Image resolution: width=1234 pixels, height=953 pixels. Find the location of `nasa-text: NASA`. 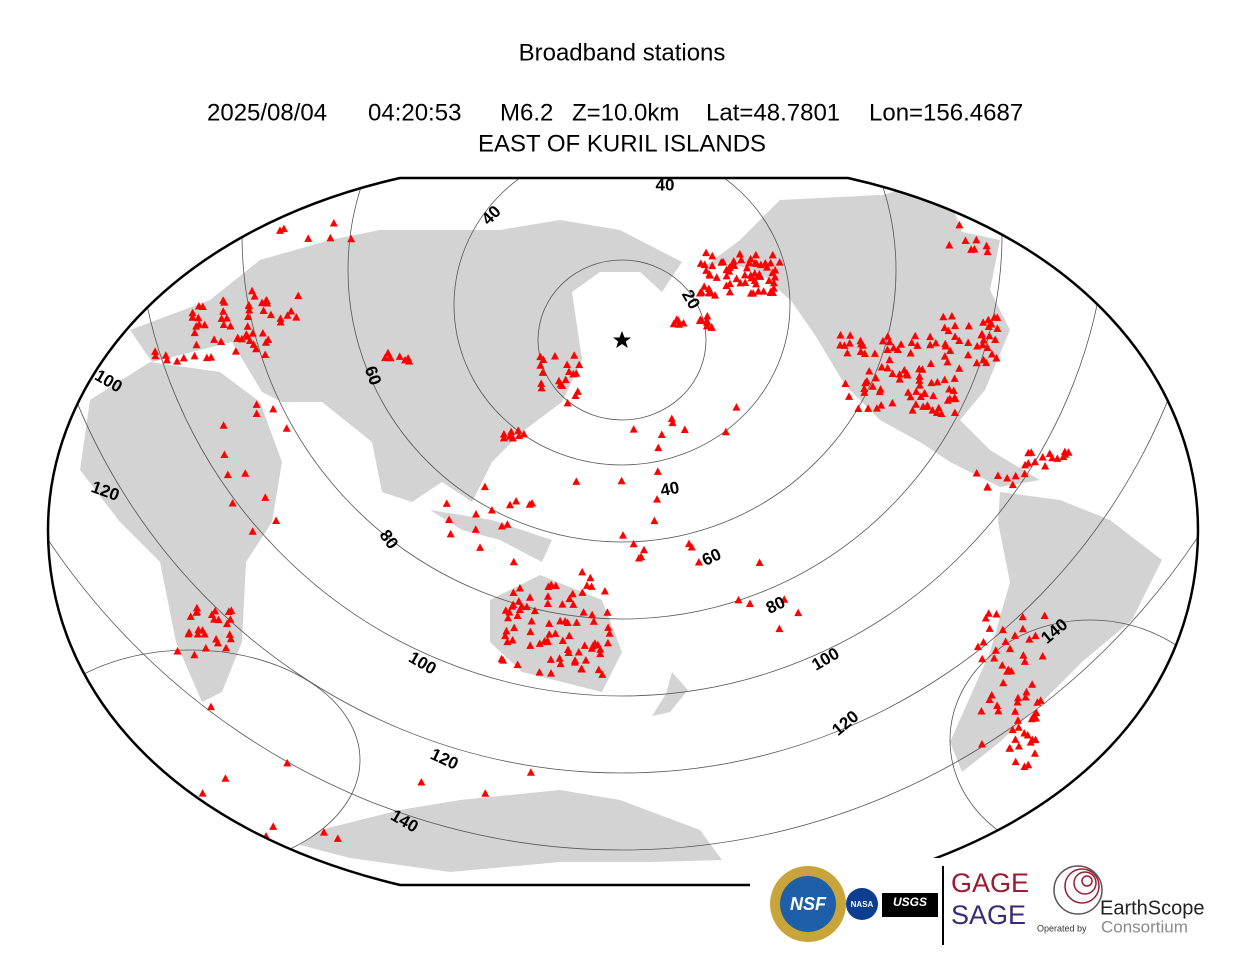

nasa-text: NASA is located at coordinates (862, 904).